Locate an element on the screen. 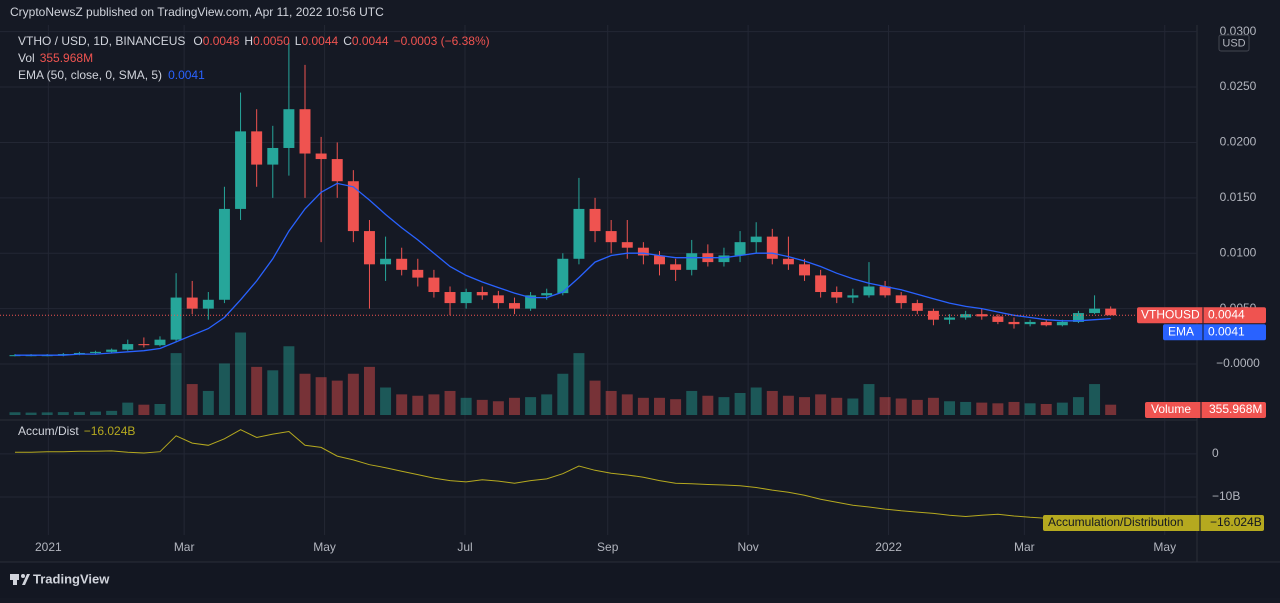 Image resolution: width=1280 pixels, height=603 pixels. footer-bar is located at coordinates (640, 580).